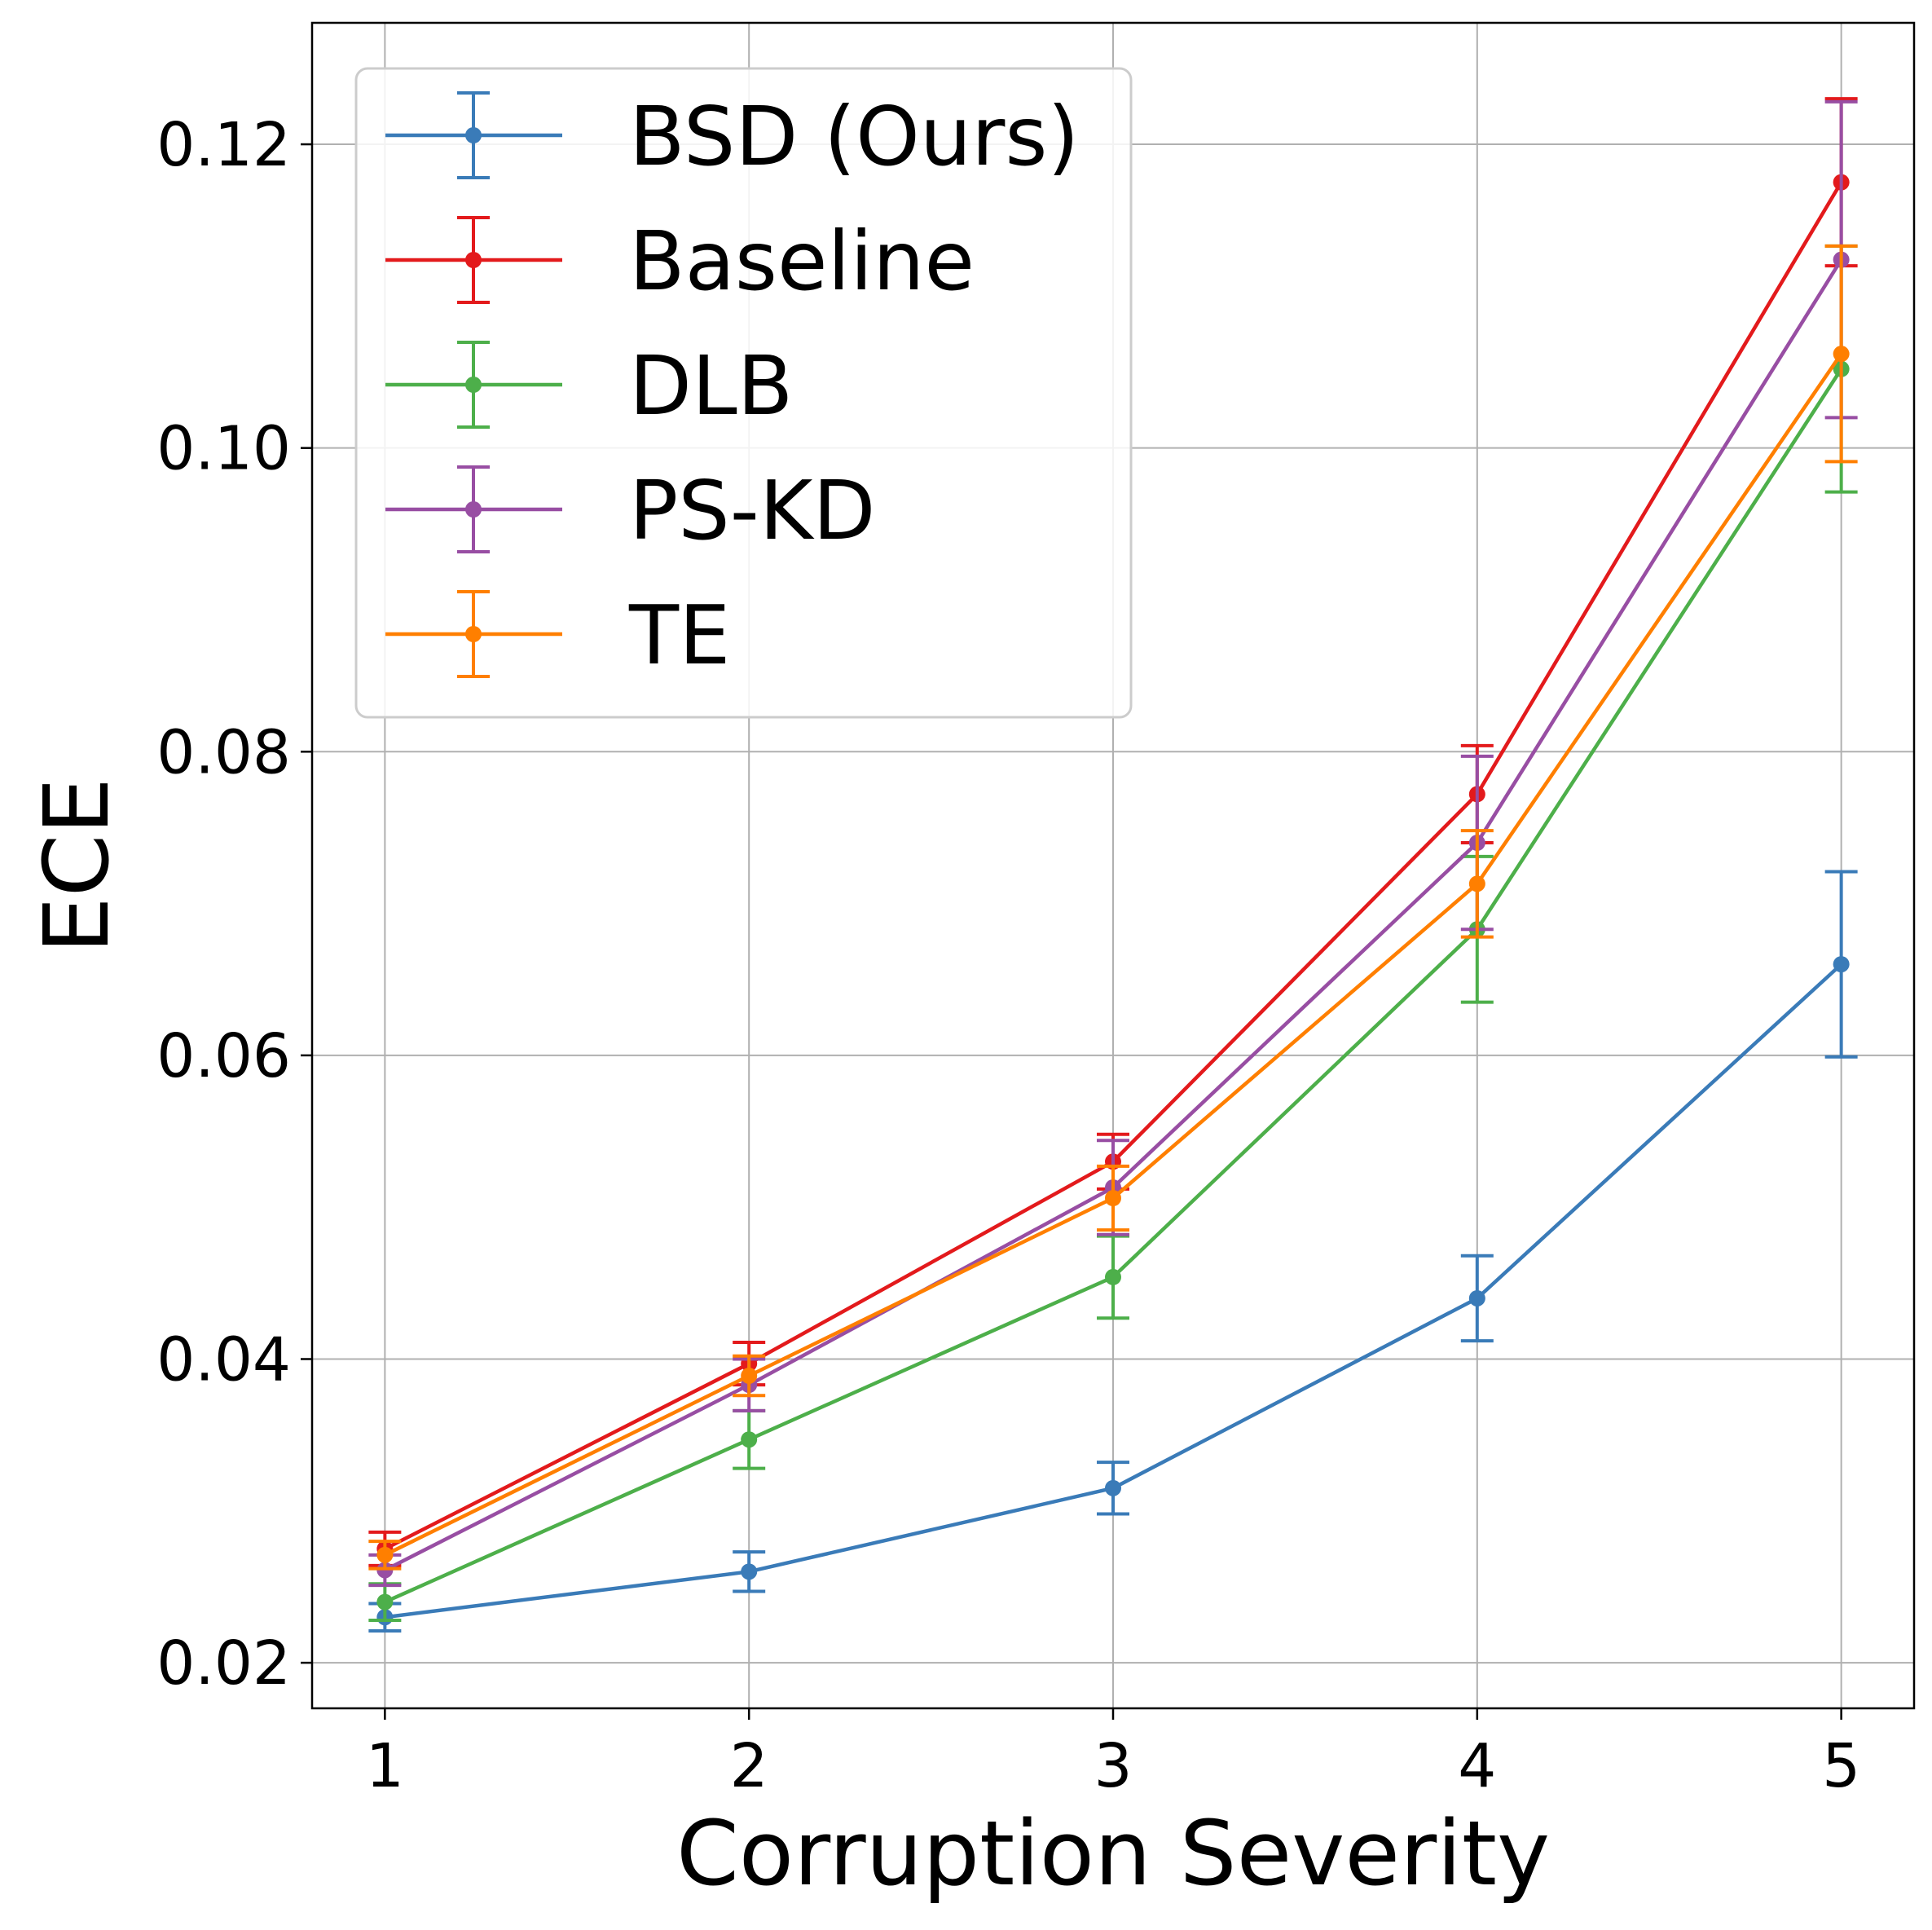 This screenshot has width=1932, height=1930. I want to click on y-tick-label: 0.12, so click(224, 145).